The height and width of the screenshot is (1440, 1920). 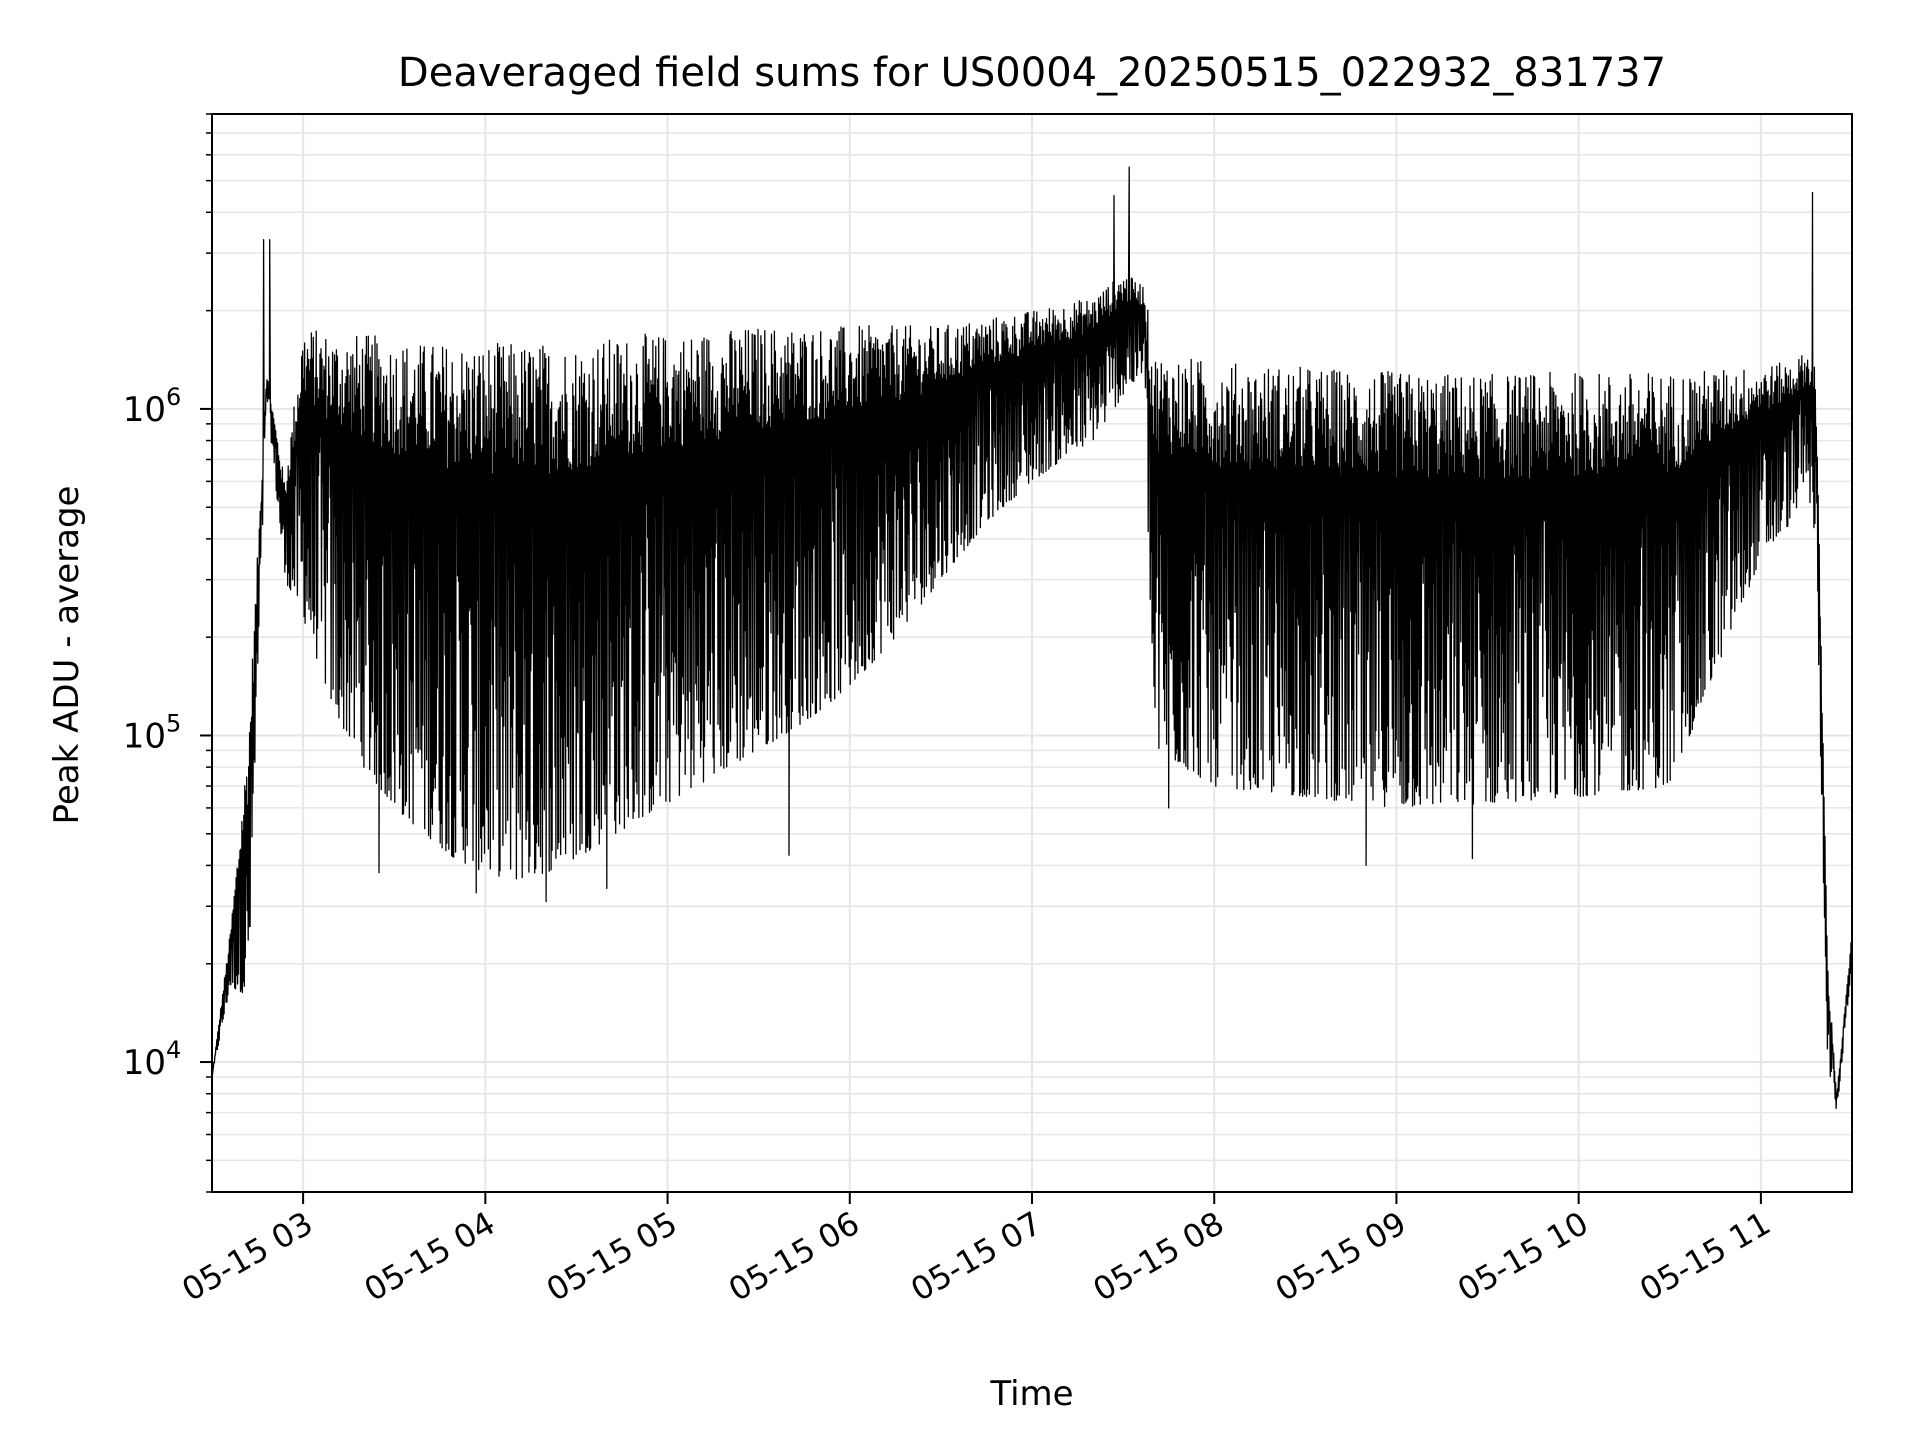 I want to click on y-tick-label: 10⁶, so click(x=152, y=406).